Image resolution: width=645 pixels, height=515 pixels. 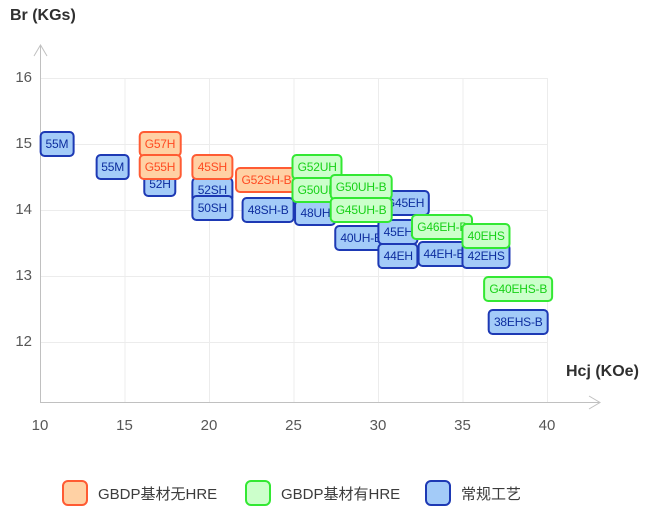 I want to click on legend-label: GBDP基材有HRE, so click(x=341, y=494).